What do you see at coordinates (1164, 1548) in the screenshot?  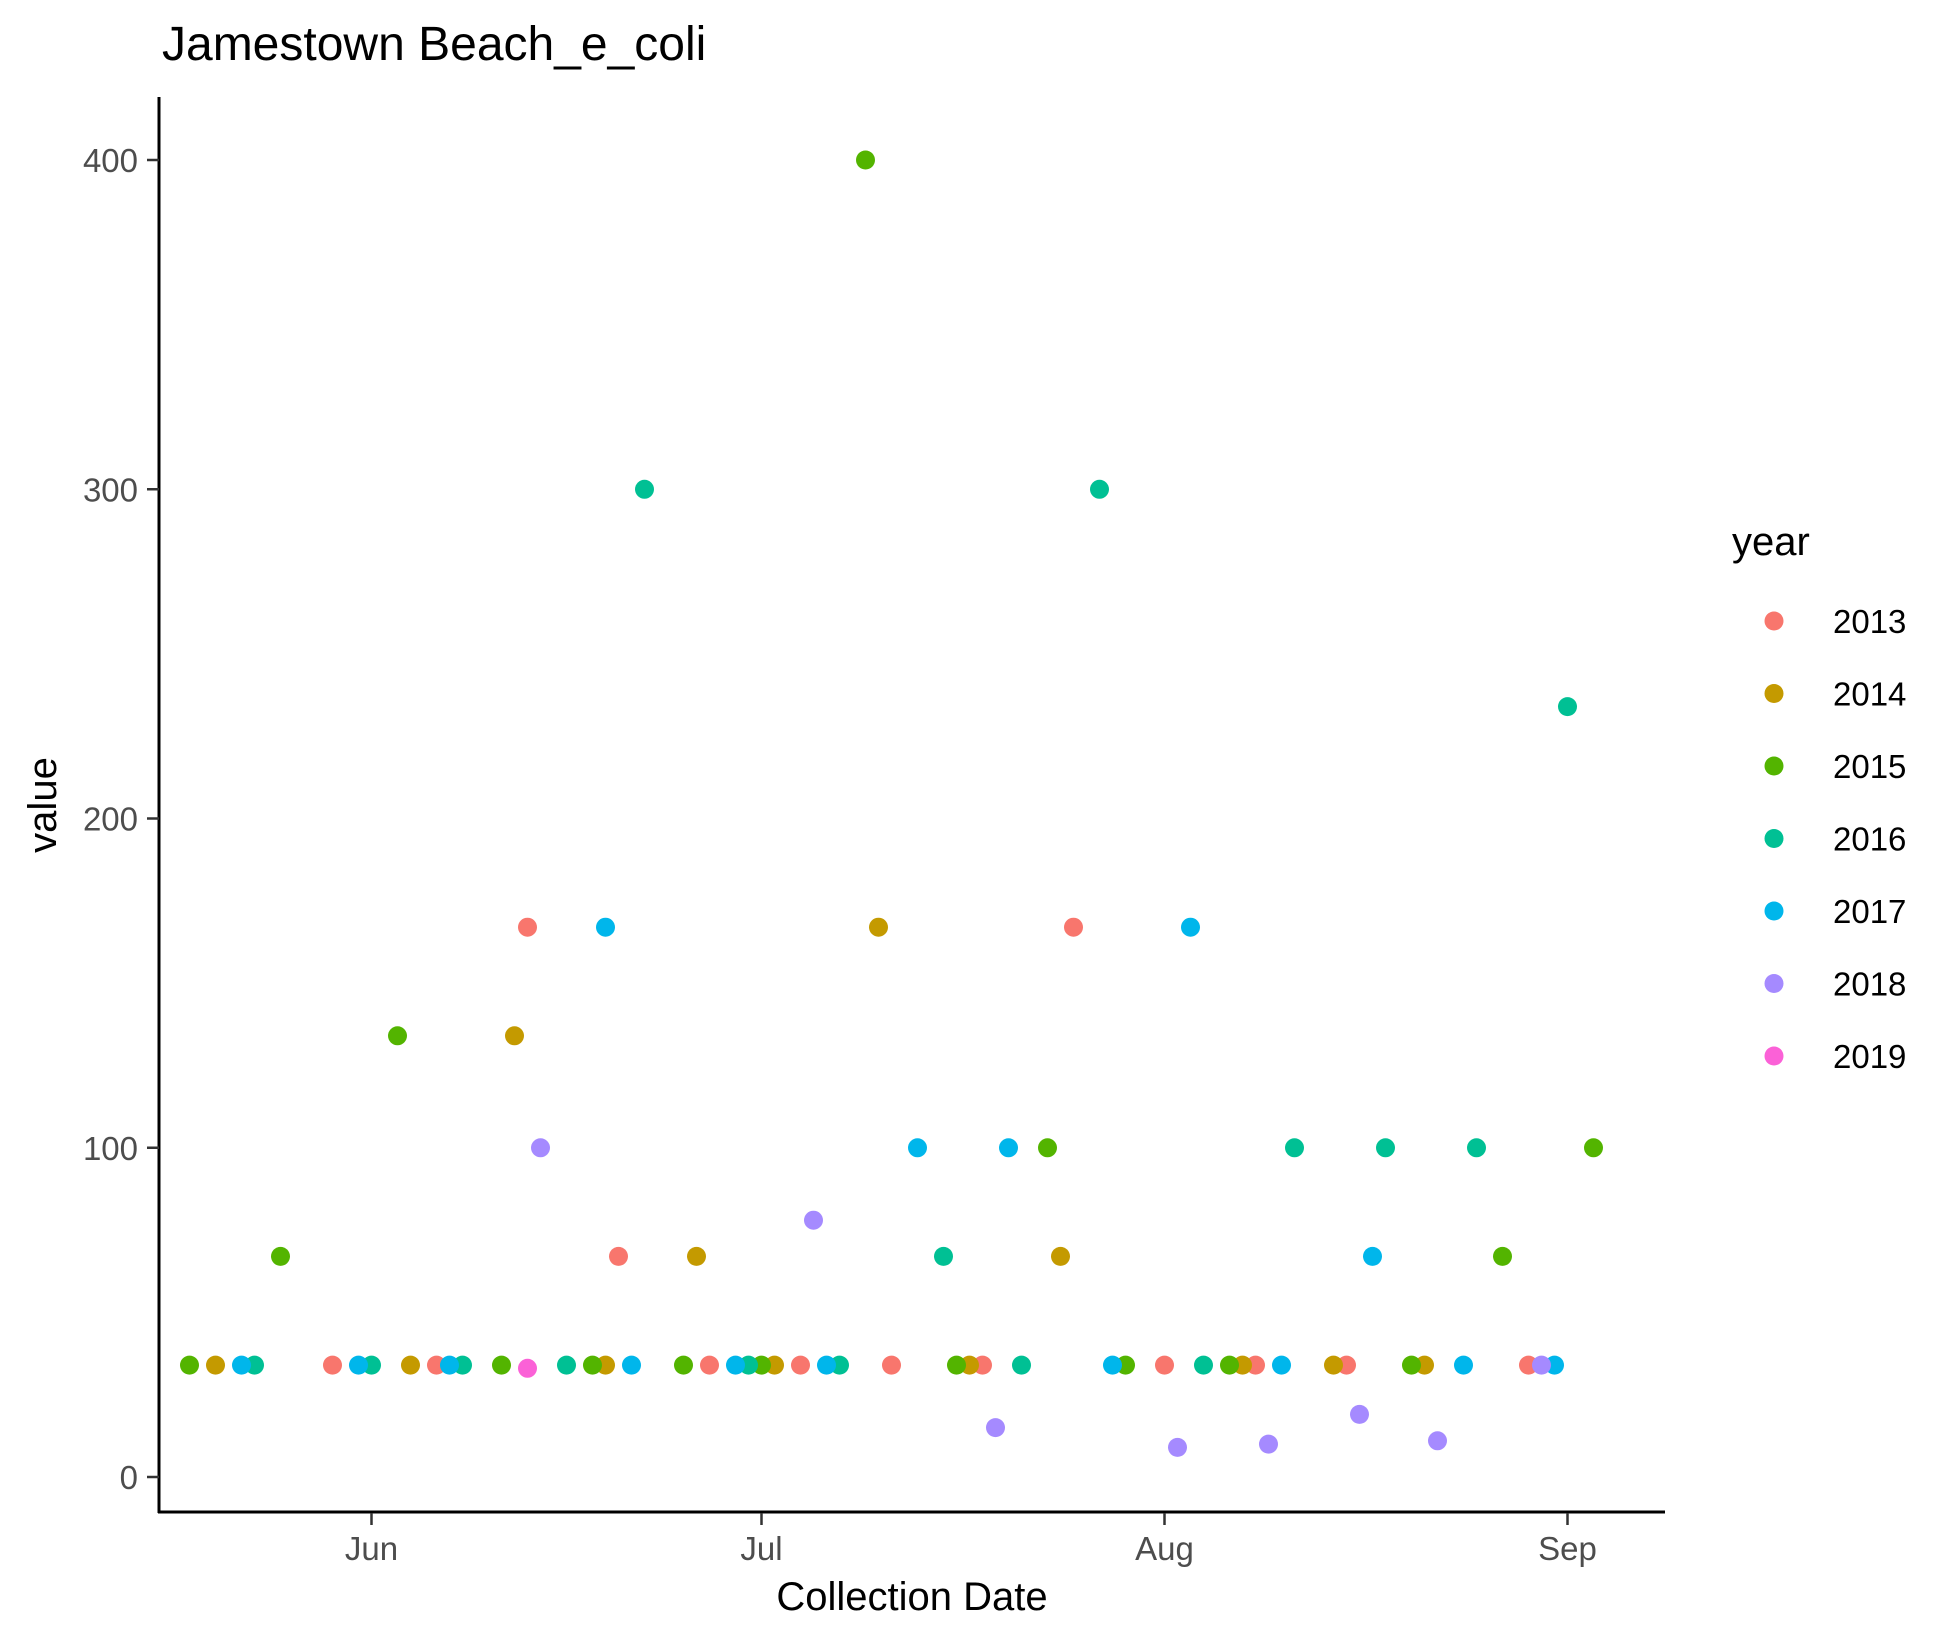 I see `x-tick-label: Aug` at bounding box center [1164, 1548].